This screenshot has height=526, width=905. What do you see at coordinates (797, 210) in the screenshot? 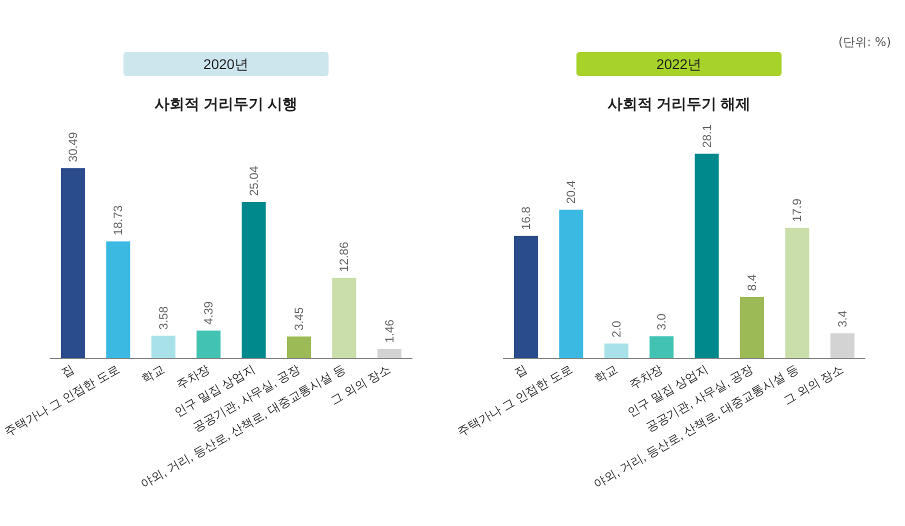
I see `data-label: 17.9` at bounding box center [797, 210].